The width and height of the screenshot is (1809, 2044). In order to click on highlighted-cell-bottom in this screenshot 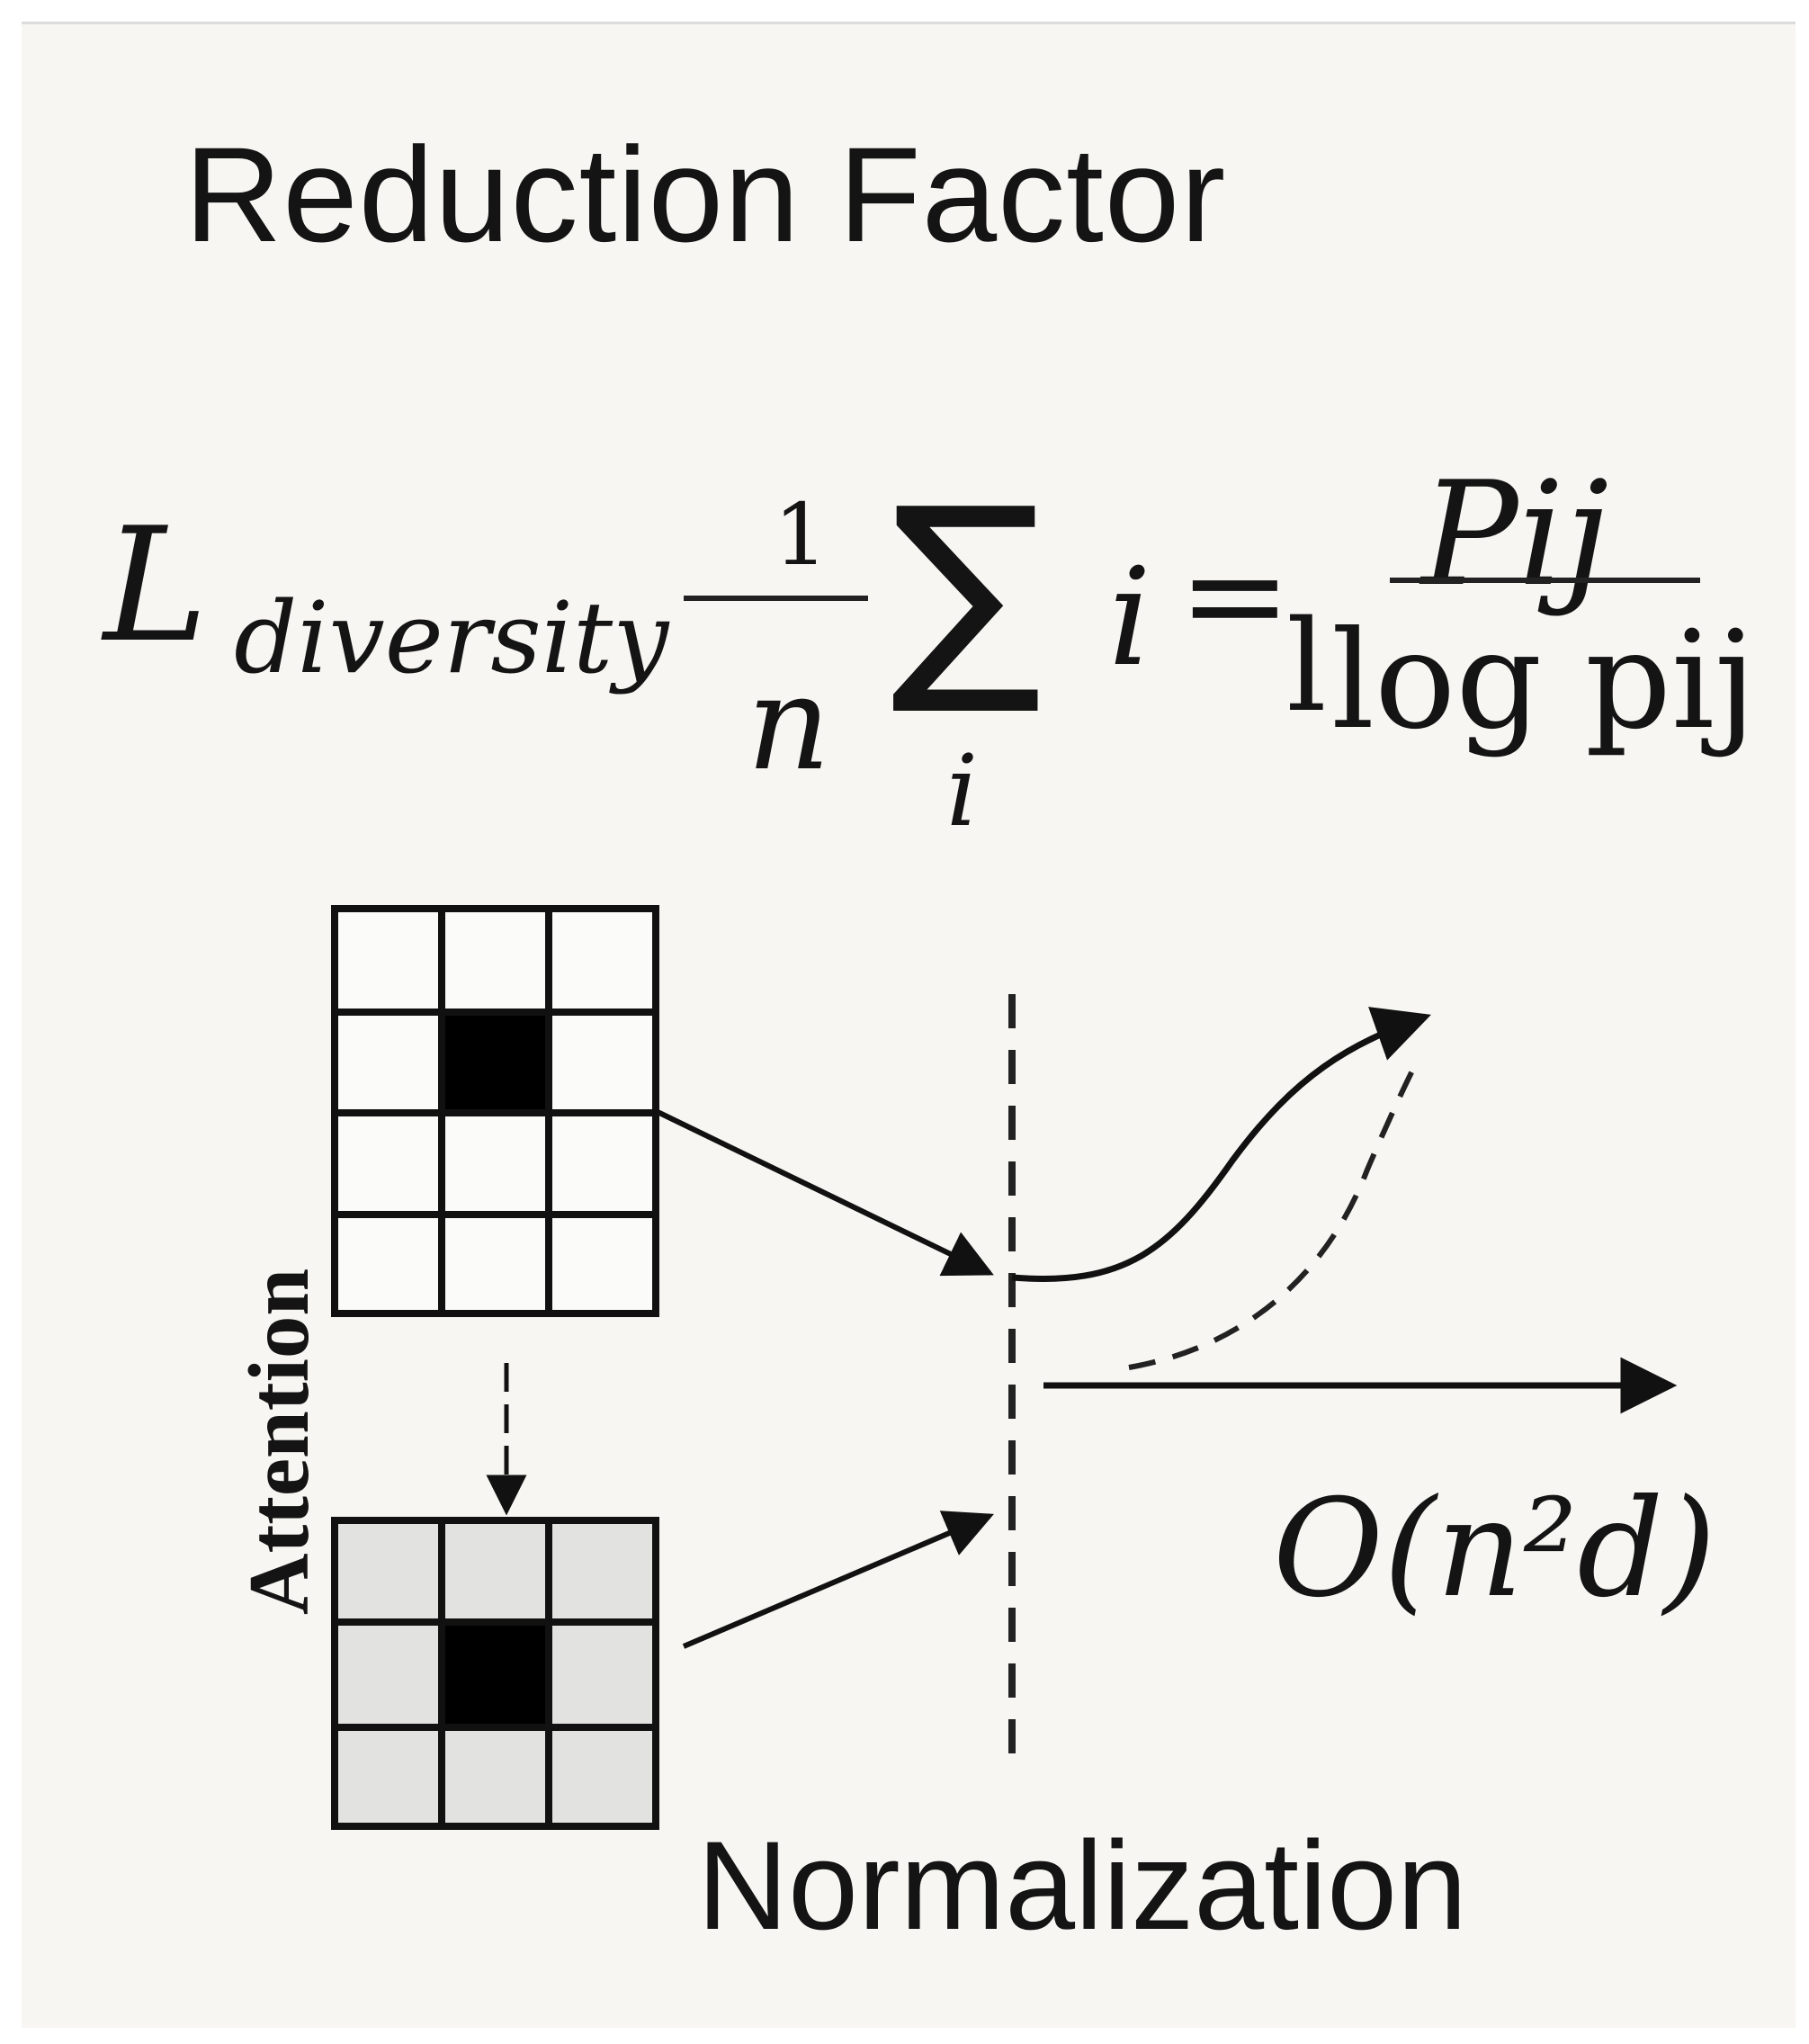, I will do `click(495, 1674)`.